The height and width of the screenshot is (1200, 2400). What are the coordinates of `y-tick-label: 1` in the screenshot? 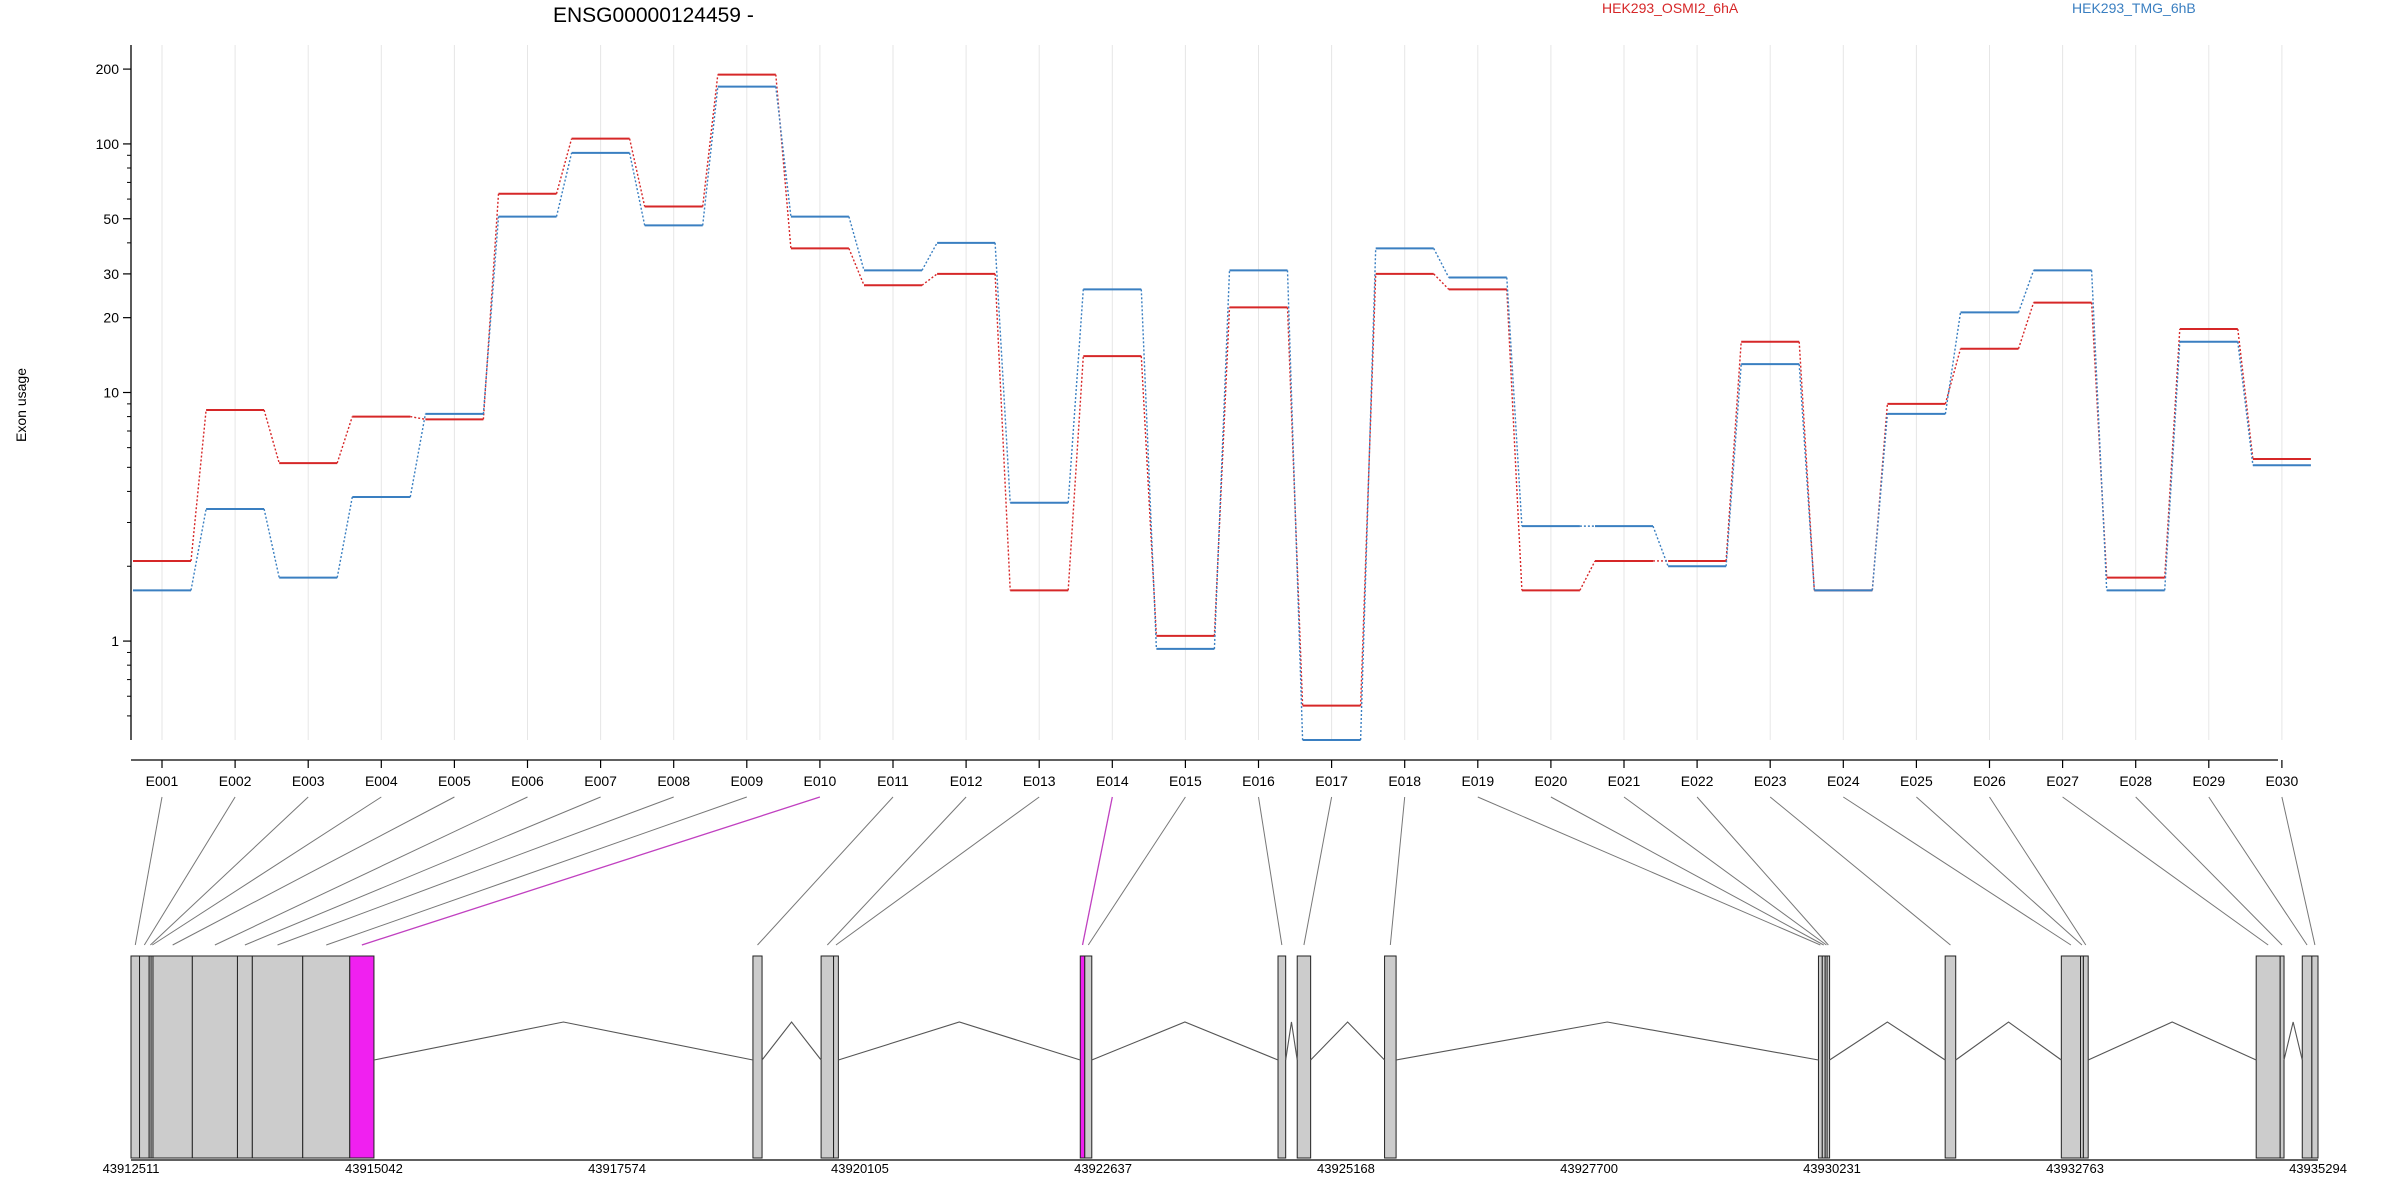 It's located at (115, 641).